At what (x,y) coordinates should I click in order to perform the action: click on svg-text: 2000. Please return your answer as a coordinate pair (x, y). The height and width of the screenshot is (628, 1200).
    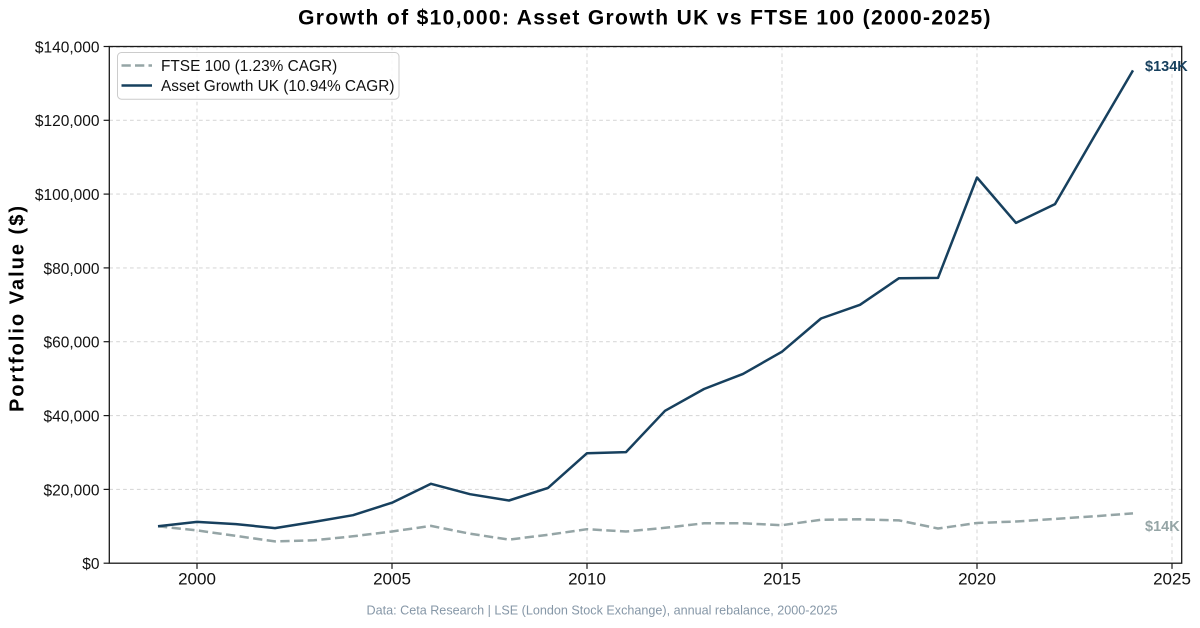
    Looking at the image, I should click on (197, 579).